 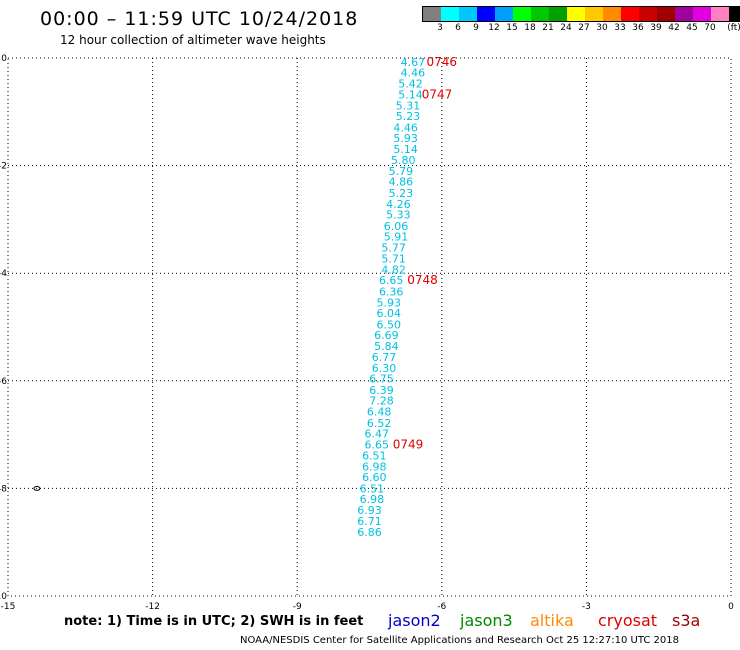 I want to click on y-tick-label: -8, so click(x=3, y=489).